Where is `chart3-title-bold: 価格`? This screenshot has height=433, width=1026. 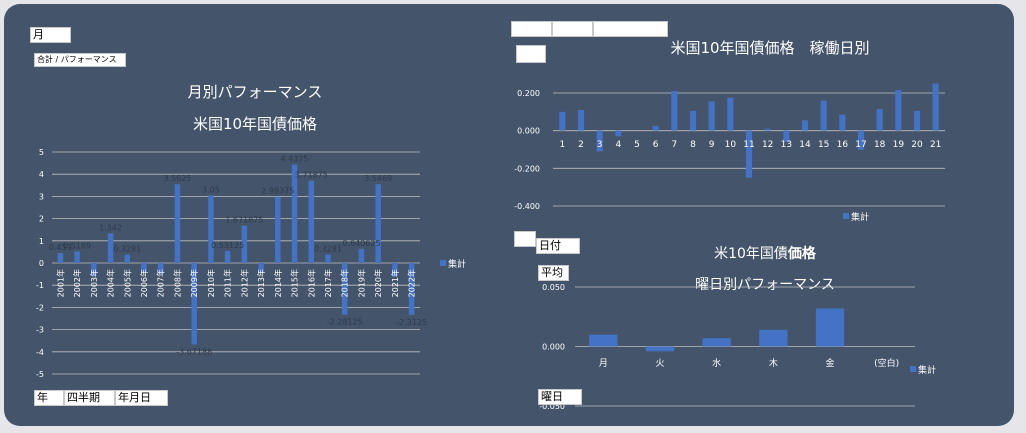 chart3-title-bold: 価格 is located at coordinates (802, 253).